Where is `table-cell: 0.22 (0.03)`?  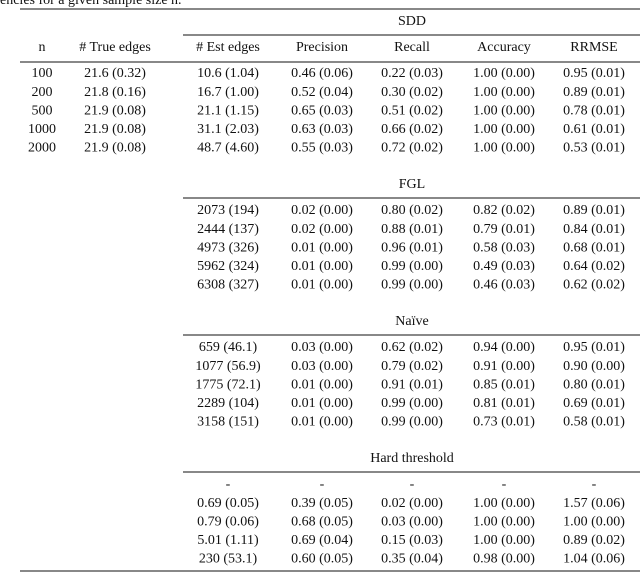 table-cell: 0.22 (0.03) is located at coordinates (412, 73).